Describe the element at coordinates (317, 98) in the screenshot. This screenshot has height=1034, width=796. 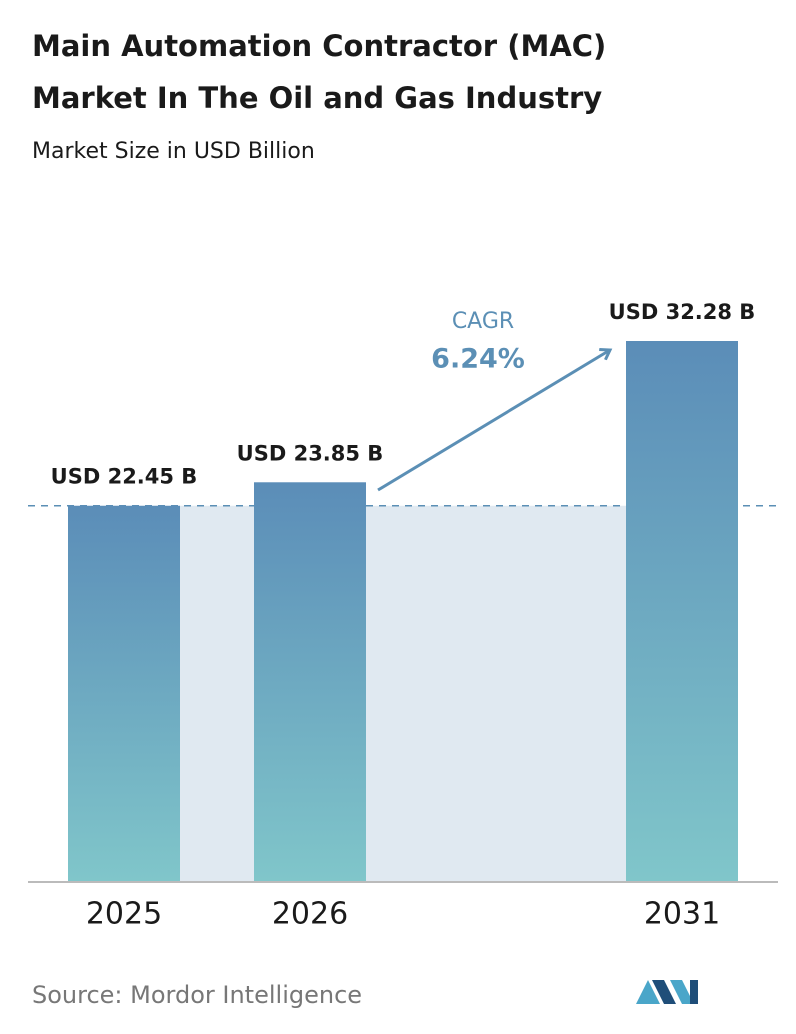
I see `chart-title: Market In The Oil and Gas Industry` at that location.